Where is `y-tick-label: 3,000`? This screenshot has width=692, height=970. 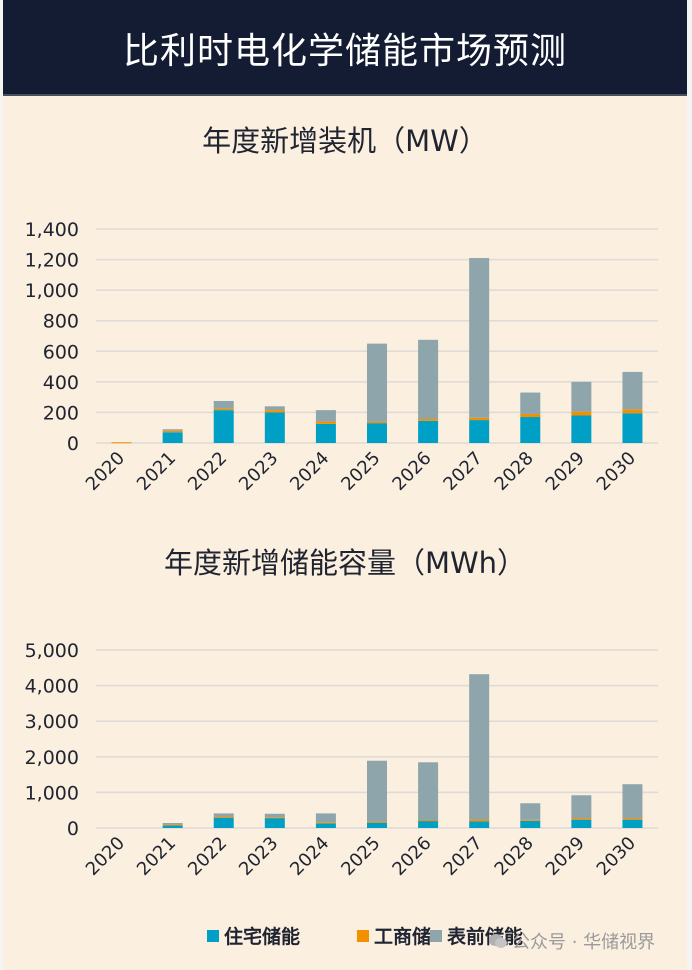
y-tick-label: 3,000 is located at coordinates (52, 722).